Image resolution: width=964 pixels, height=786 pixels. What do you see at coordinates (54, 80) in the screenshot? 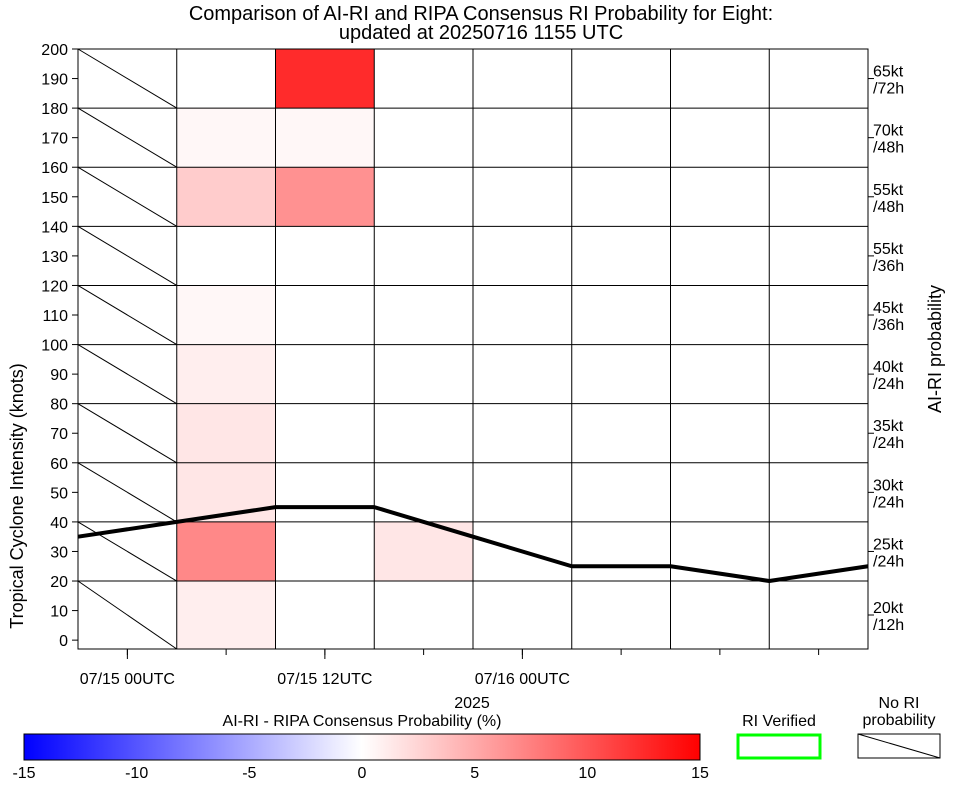
I see `y-tick-label: 190` at bounding box center [54, 80].